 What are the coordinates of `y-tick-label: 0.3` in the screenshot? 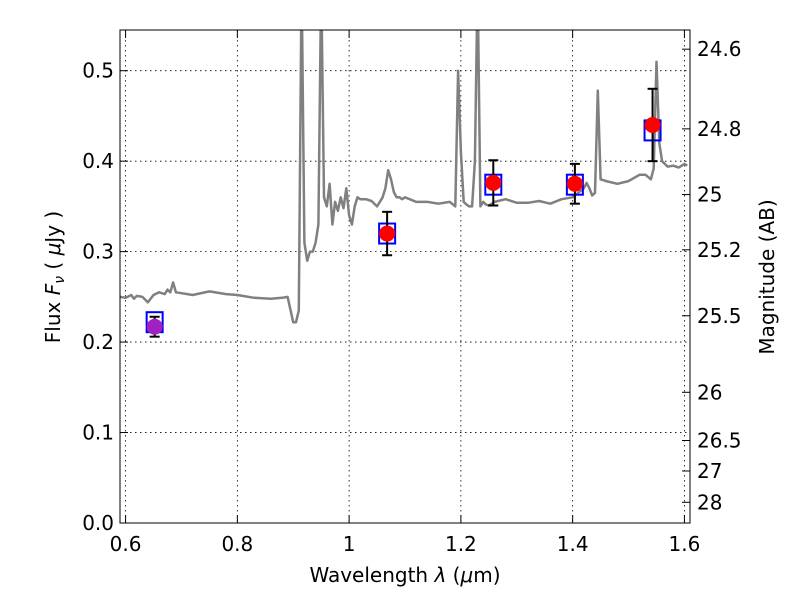 It's located at (98, 252).